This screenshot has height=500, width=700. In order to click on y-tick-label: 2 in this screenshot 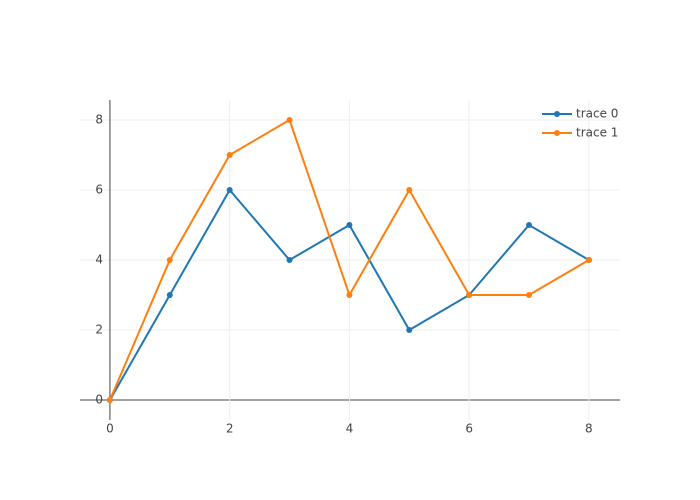, I will do `click(99, 330)`.